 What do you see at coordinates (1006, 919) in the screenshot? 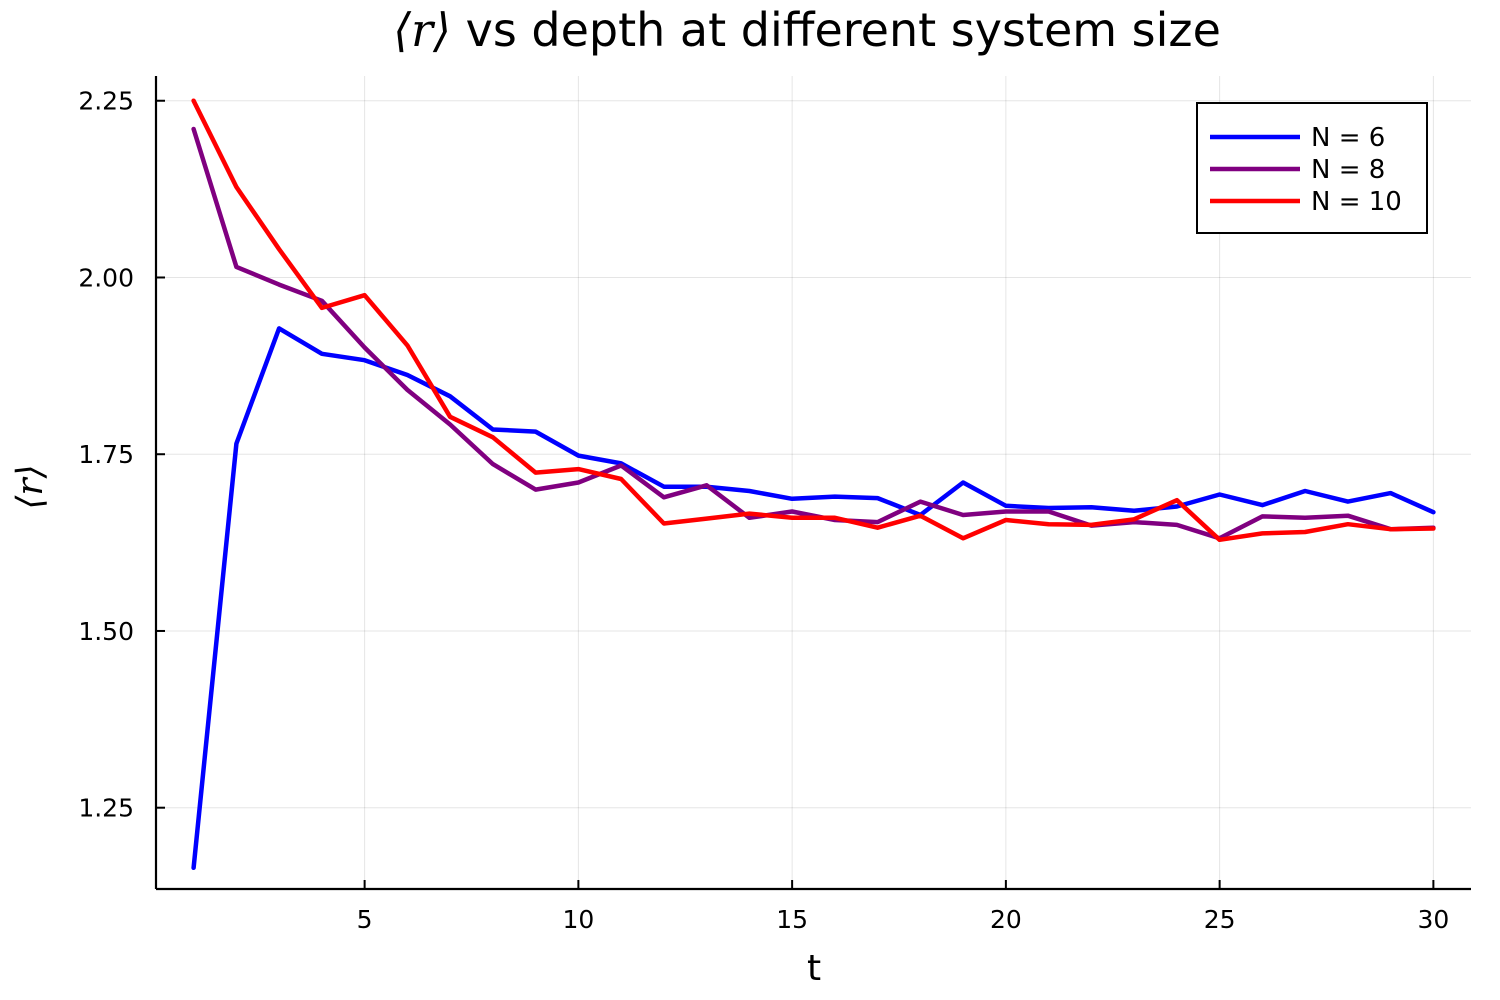
I see `x-tick-label: 20` at bounding box center [1006, 919].